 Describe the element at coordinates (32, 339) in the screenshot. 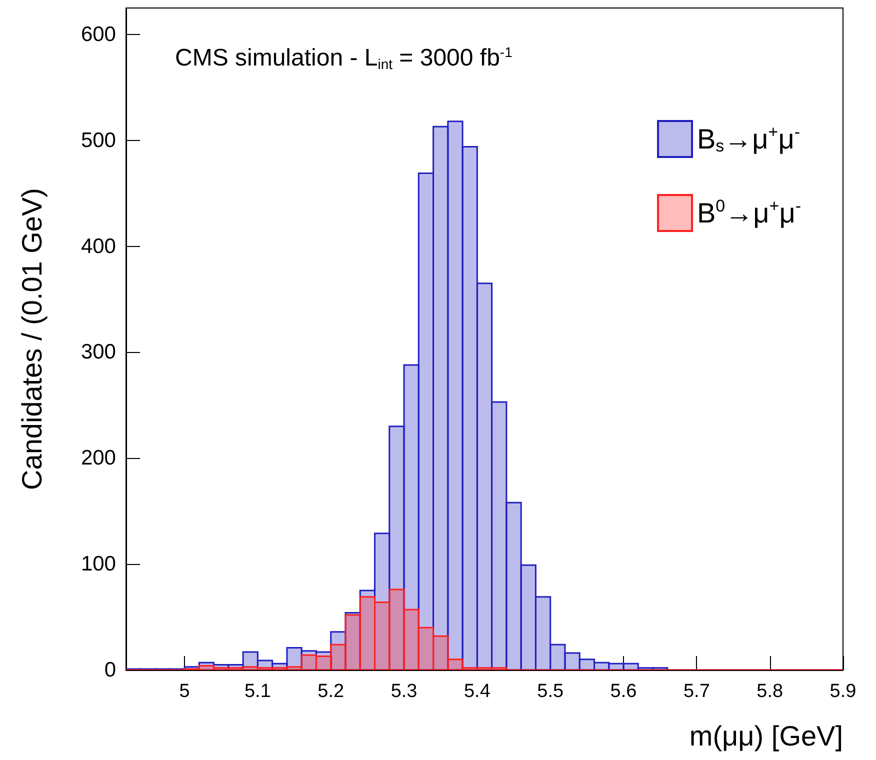

I see `y-axis-title: Candidates / (0.01 GeV)` at that location.